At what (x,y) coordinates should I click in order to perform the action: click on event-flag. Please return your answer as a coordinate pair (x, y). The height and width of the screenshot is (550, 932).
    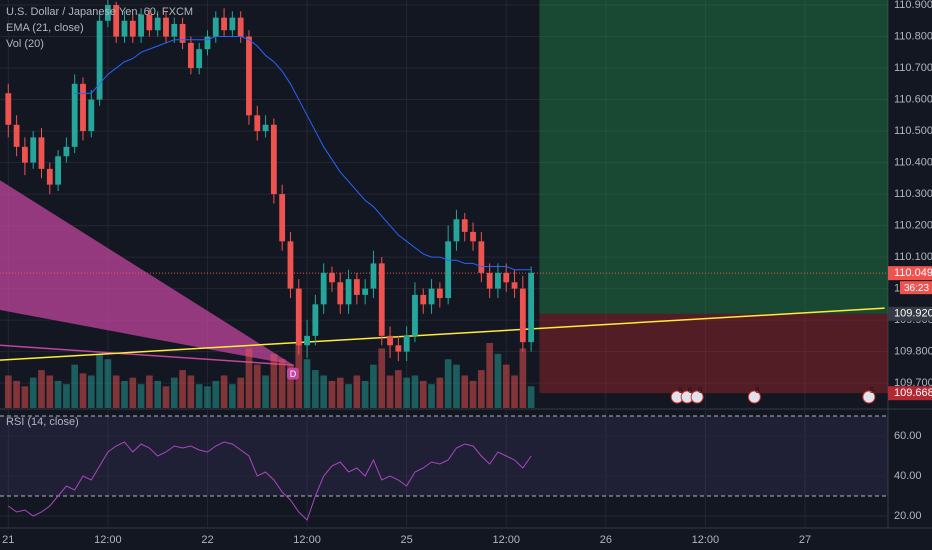
    Looking at the image, I should click on (754, 397).